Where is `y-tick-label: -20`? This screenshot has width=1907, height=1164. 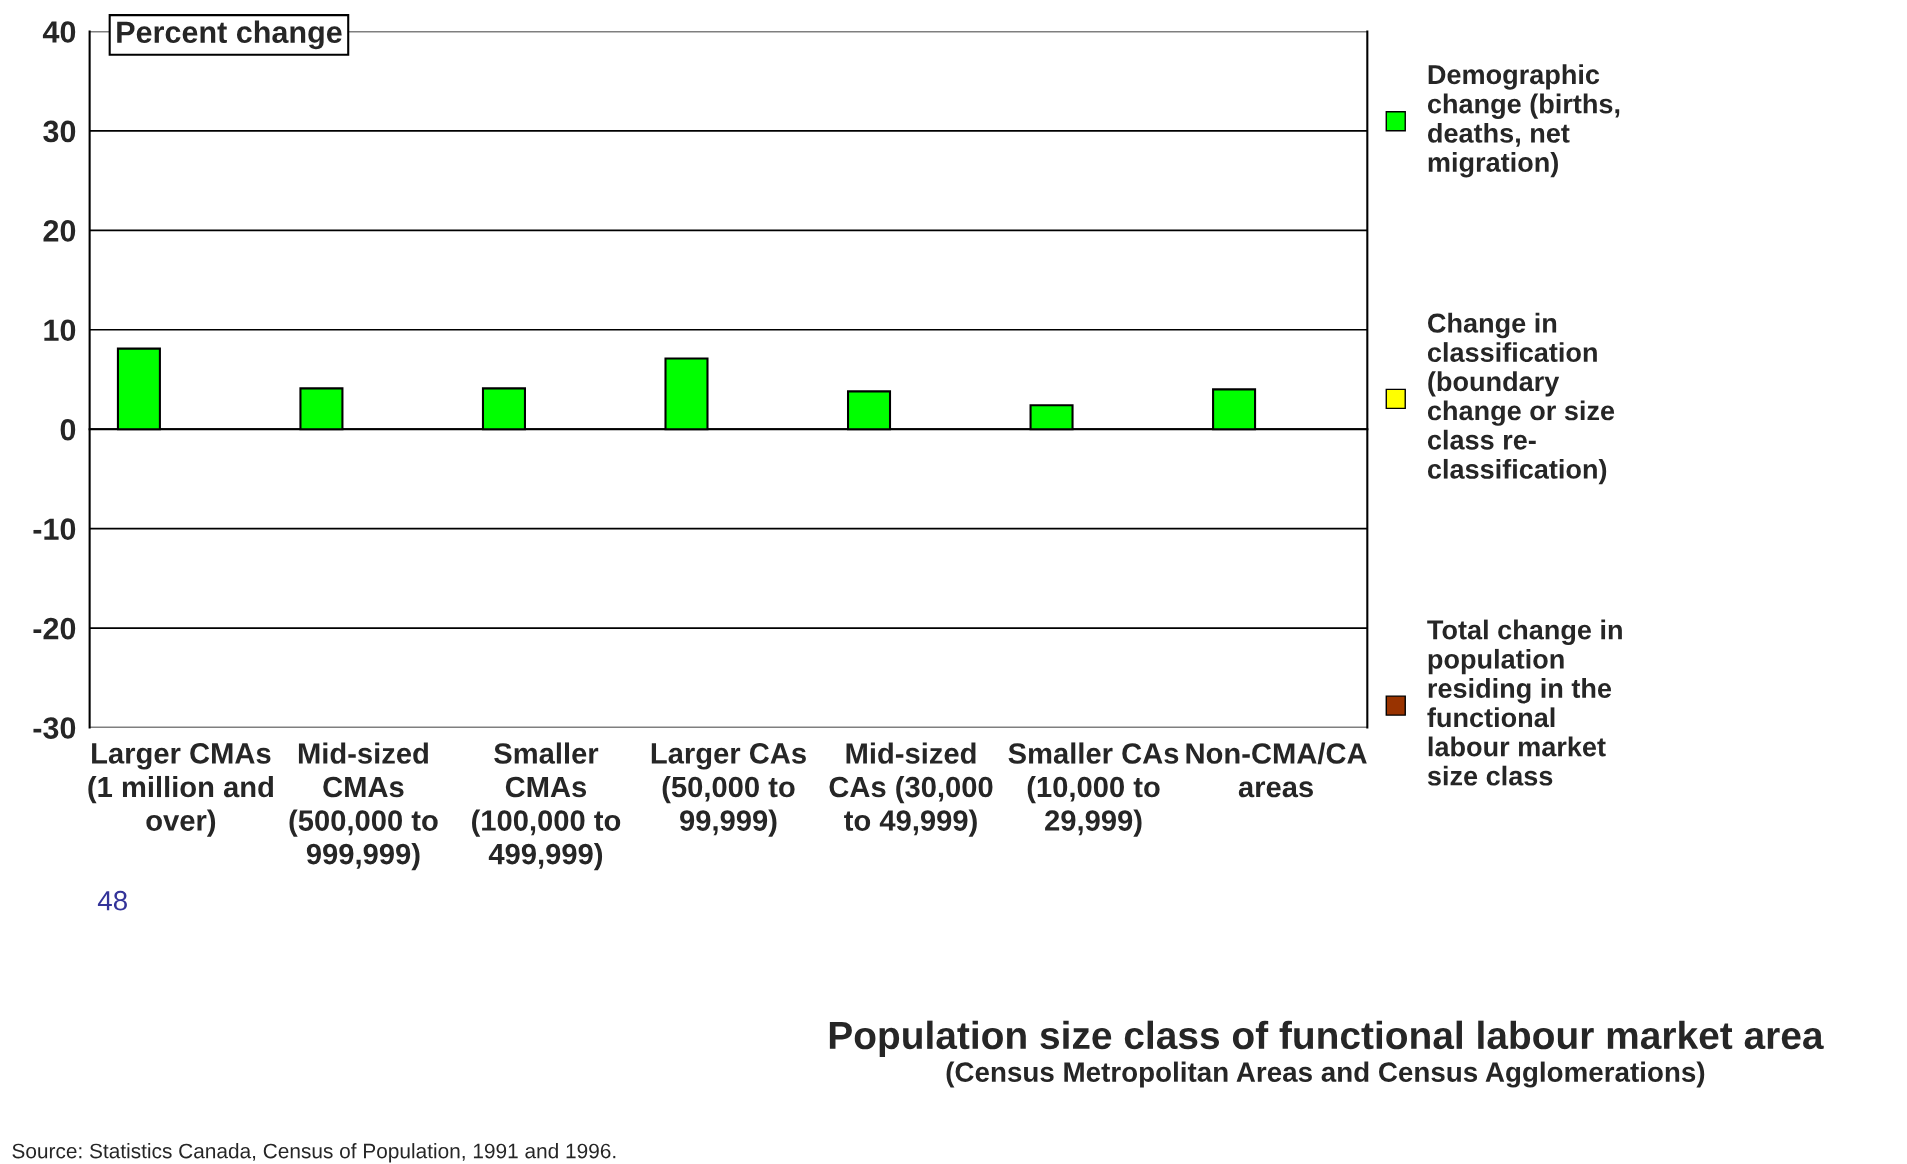
y-tick-label: -20 is located at coordinates (54, 628).